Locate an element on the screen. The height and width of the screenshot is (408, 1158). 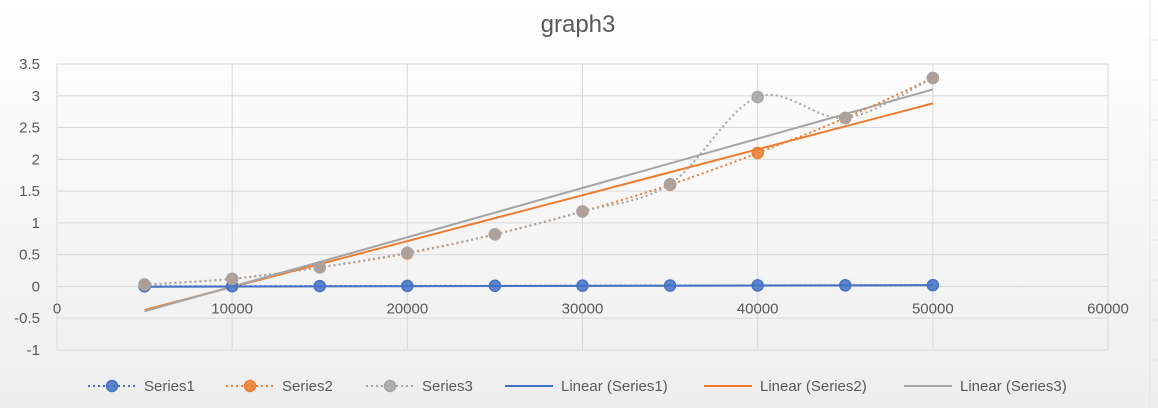
legend-item-6: Linear (Series3) is located at coordinates (985, 386).